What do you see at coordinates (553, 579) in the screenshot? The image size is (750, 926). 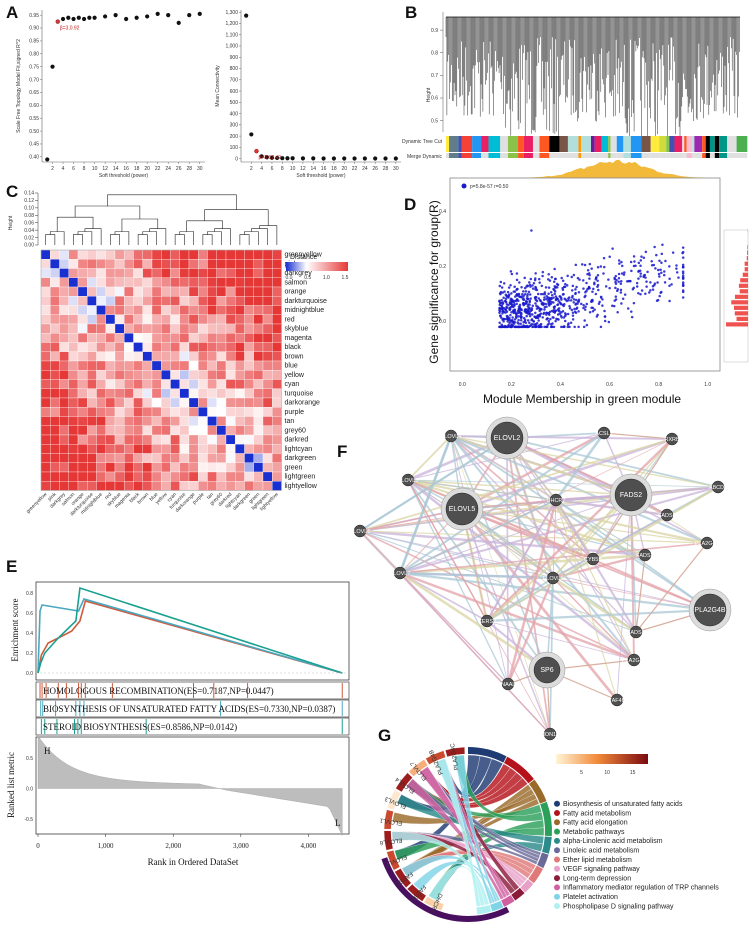 I see `f-node-label: ELOVL1` at bounding box center [553, 579].